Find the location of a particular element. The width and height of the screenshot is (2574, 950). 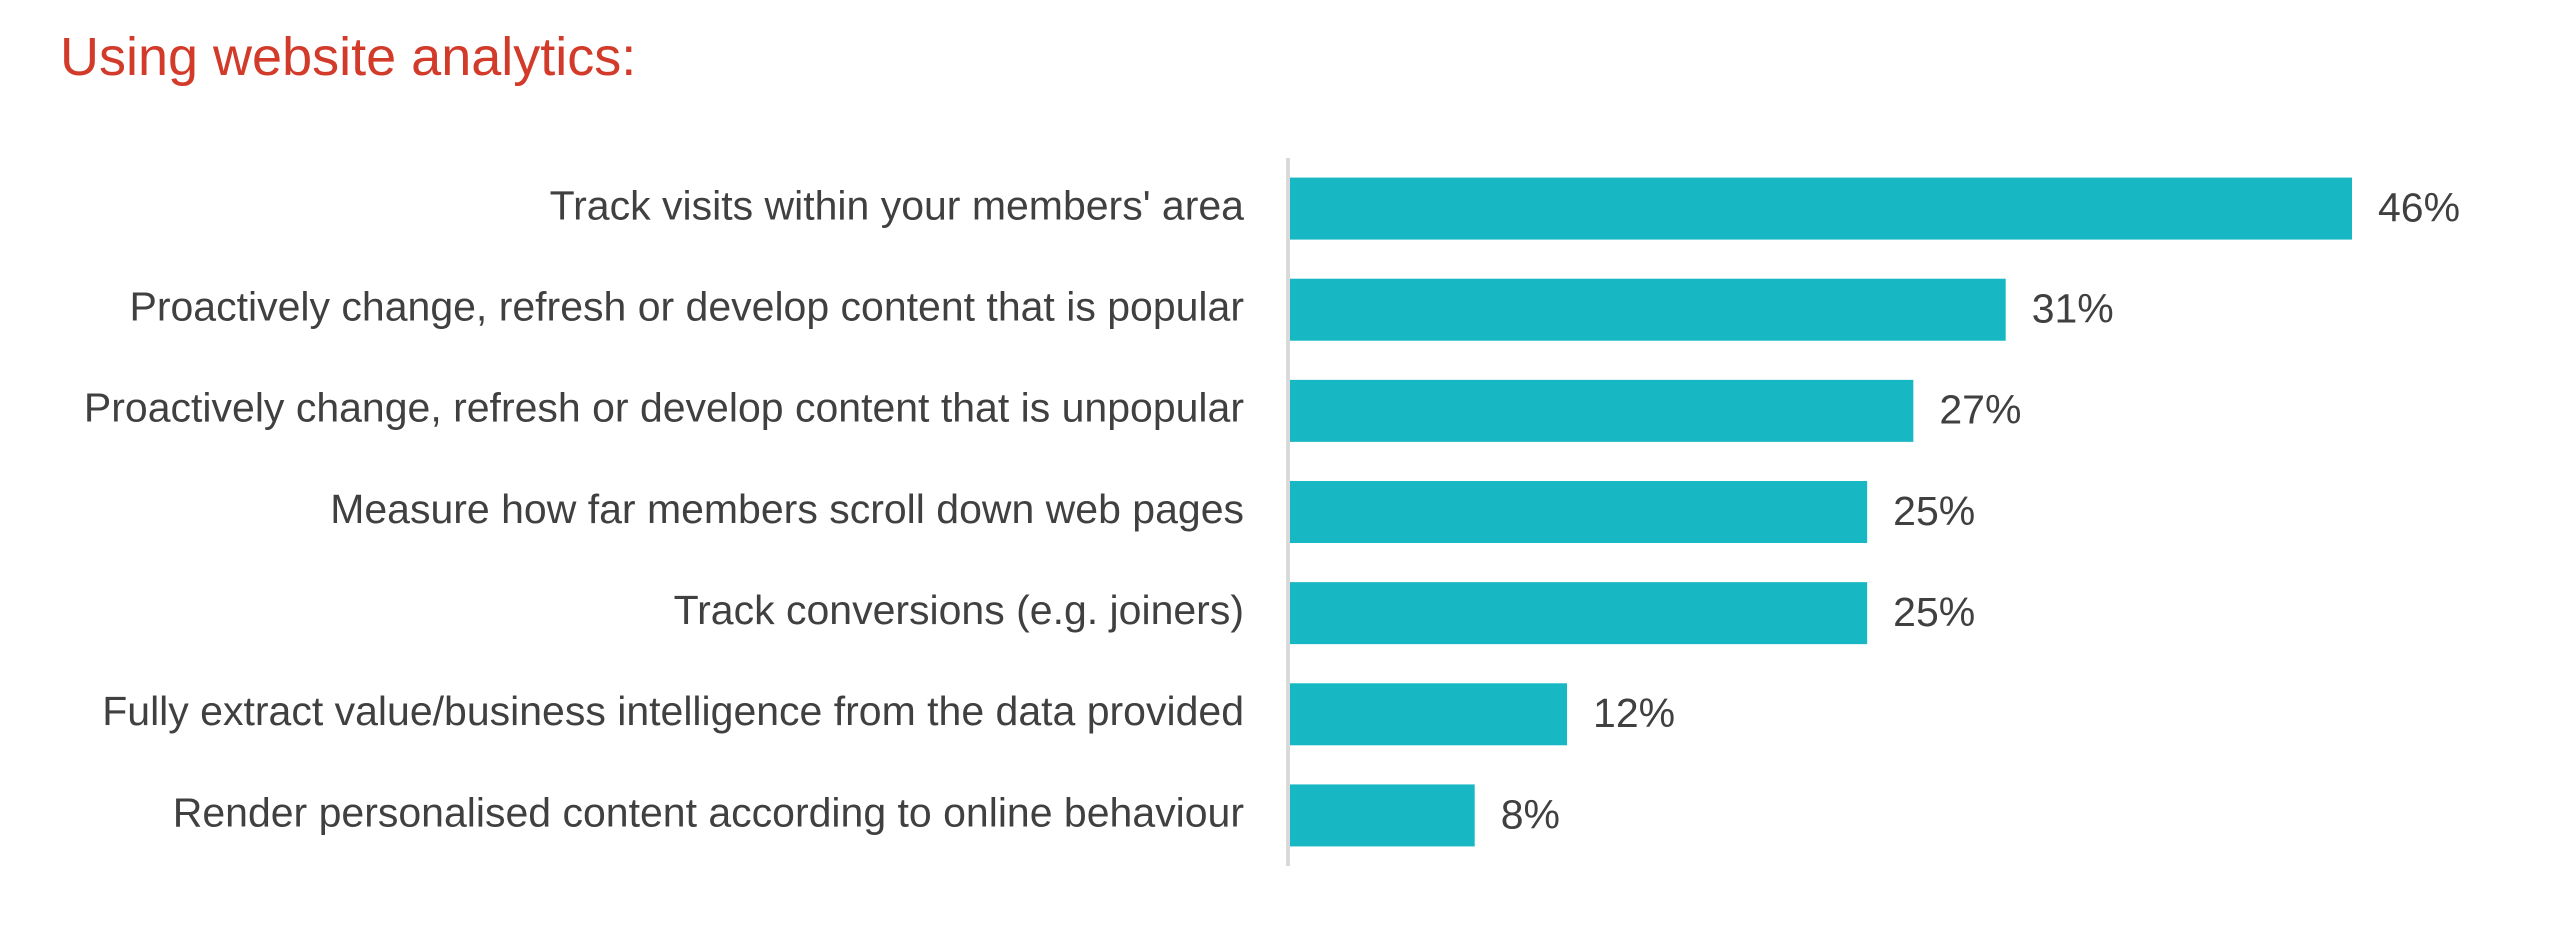

value-label: 31% is located at coordinates (2073, 309).